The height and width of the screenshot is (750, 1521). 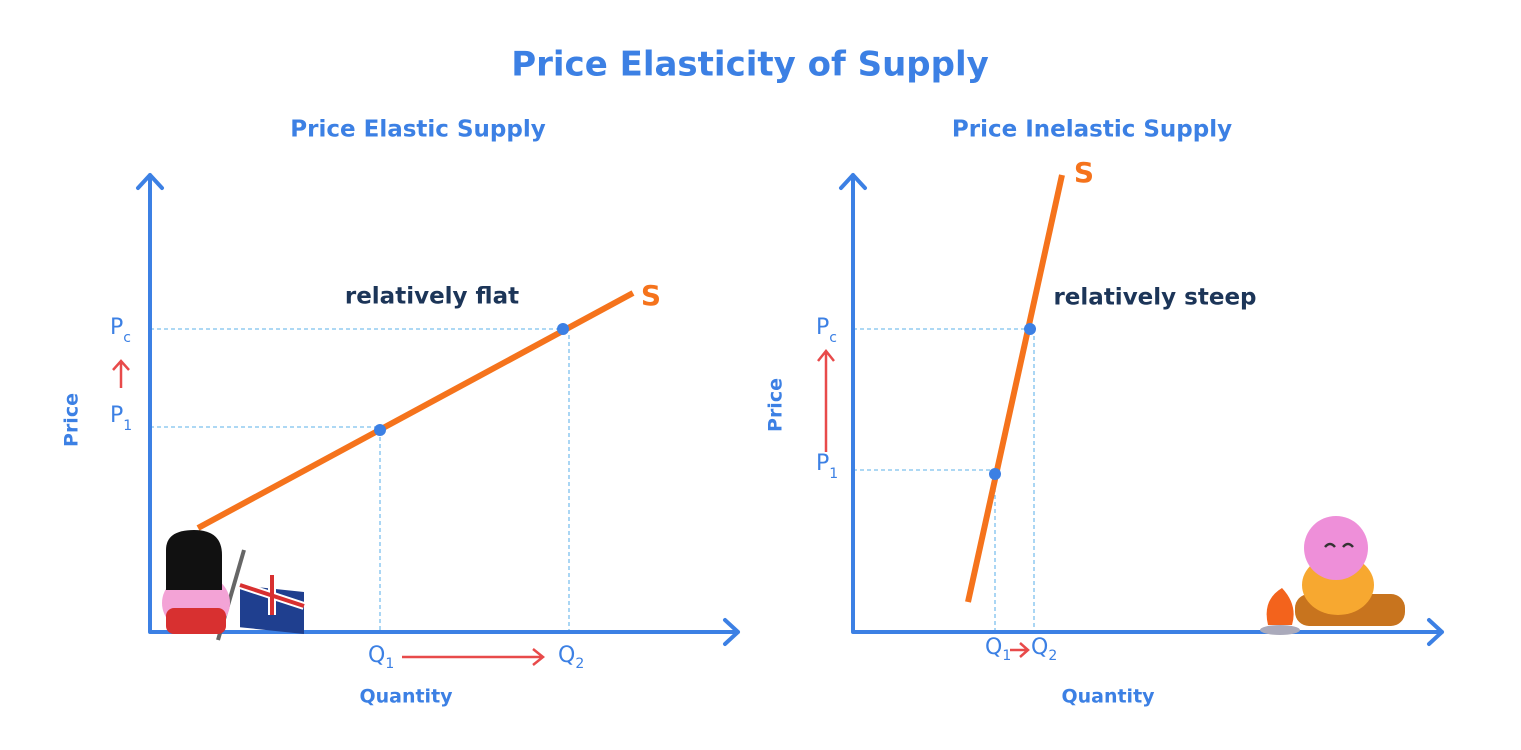 I want to click on annotation: relatively steep, so click(x=1154, y=298).